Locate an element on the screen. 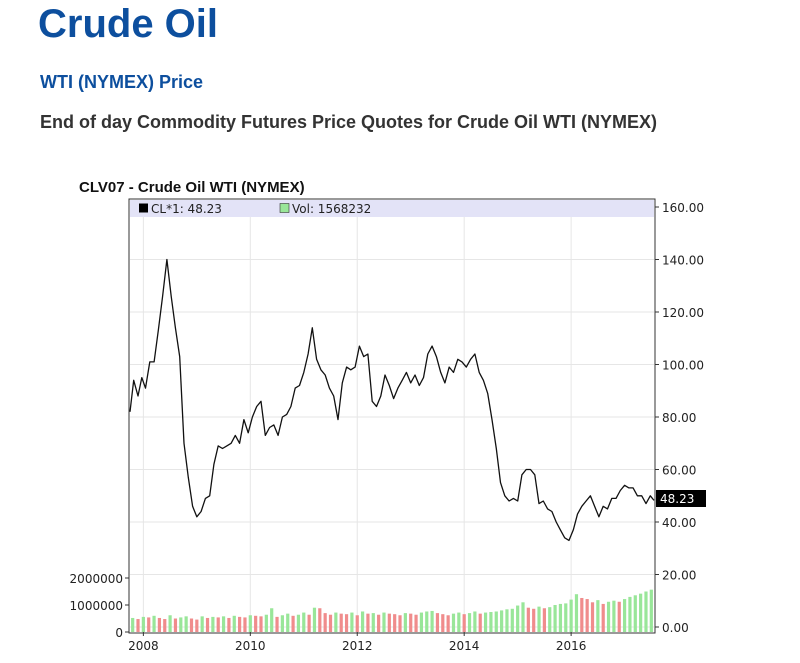 Image resolution: width=800 pixels, height=663 pixels. y-tick-label: 140.00 is located at coordinates (683, 261).